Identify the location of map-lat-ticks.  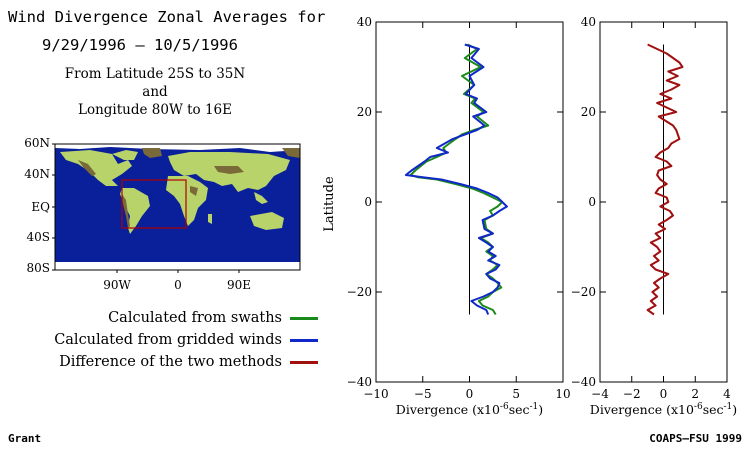
(146, 208).